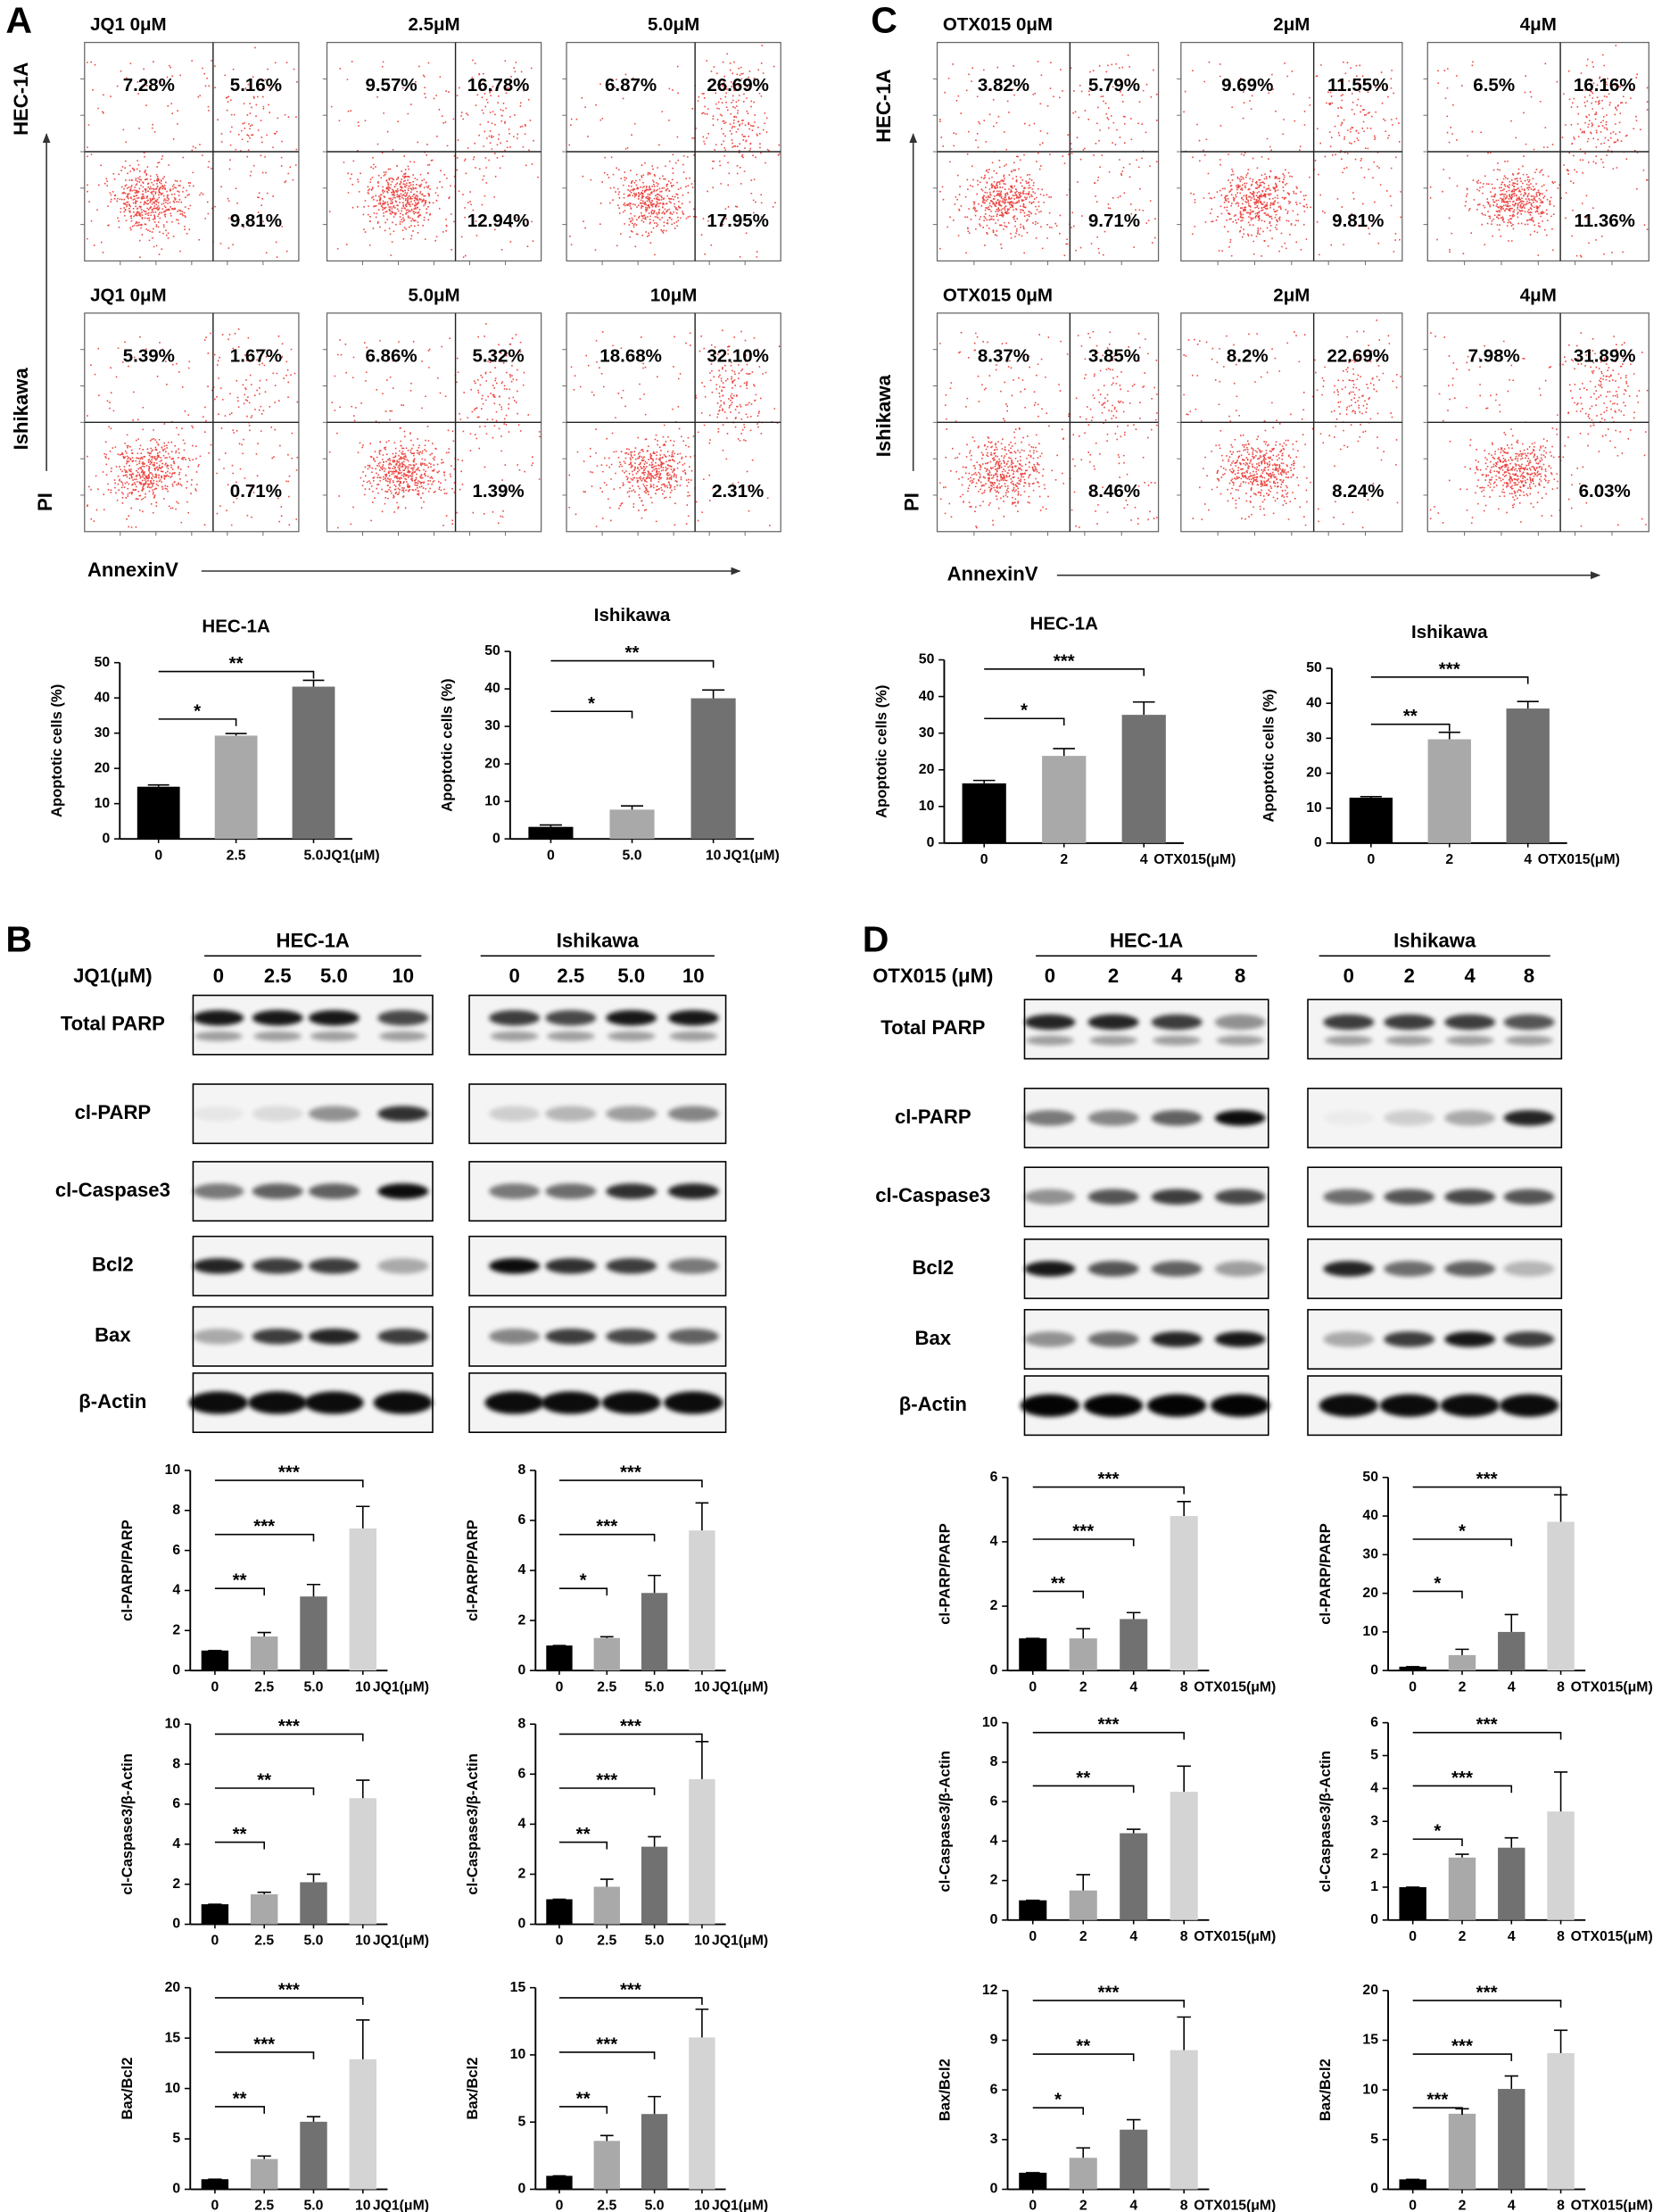  Describe the element at coordinates (933, 1267) in the screenshot. I see `label: Bcl2` at that location.